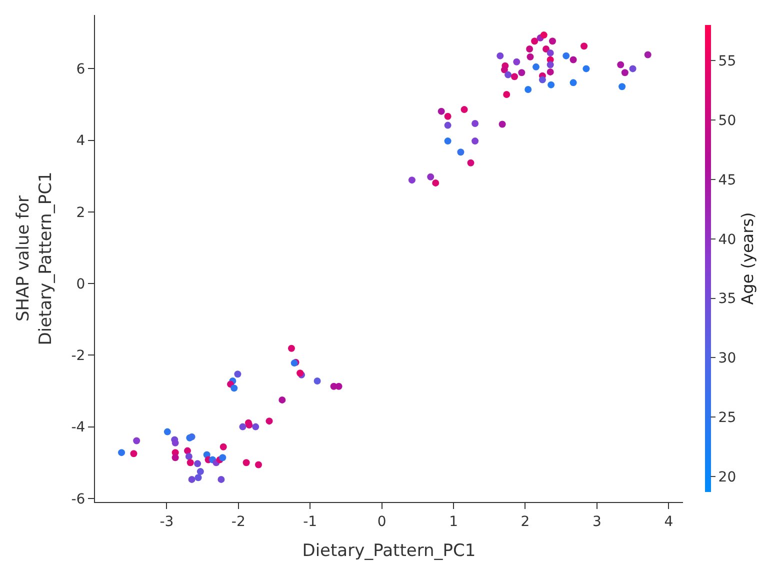  Describe the element at coordinates (727, 240) in the screenshot. I see `color-bar-label: 40` at that location.